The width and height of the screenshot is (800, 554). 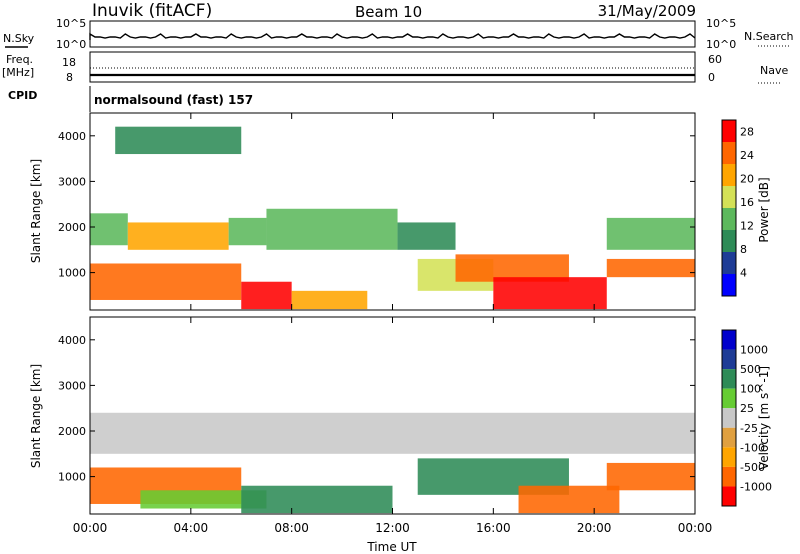 I want to click on power-colorbar-frame, so click(x=729, y=208).